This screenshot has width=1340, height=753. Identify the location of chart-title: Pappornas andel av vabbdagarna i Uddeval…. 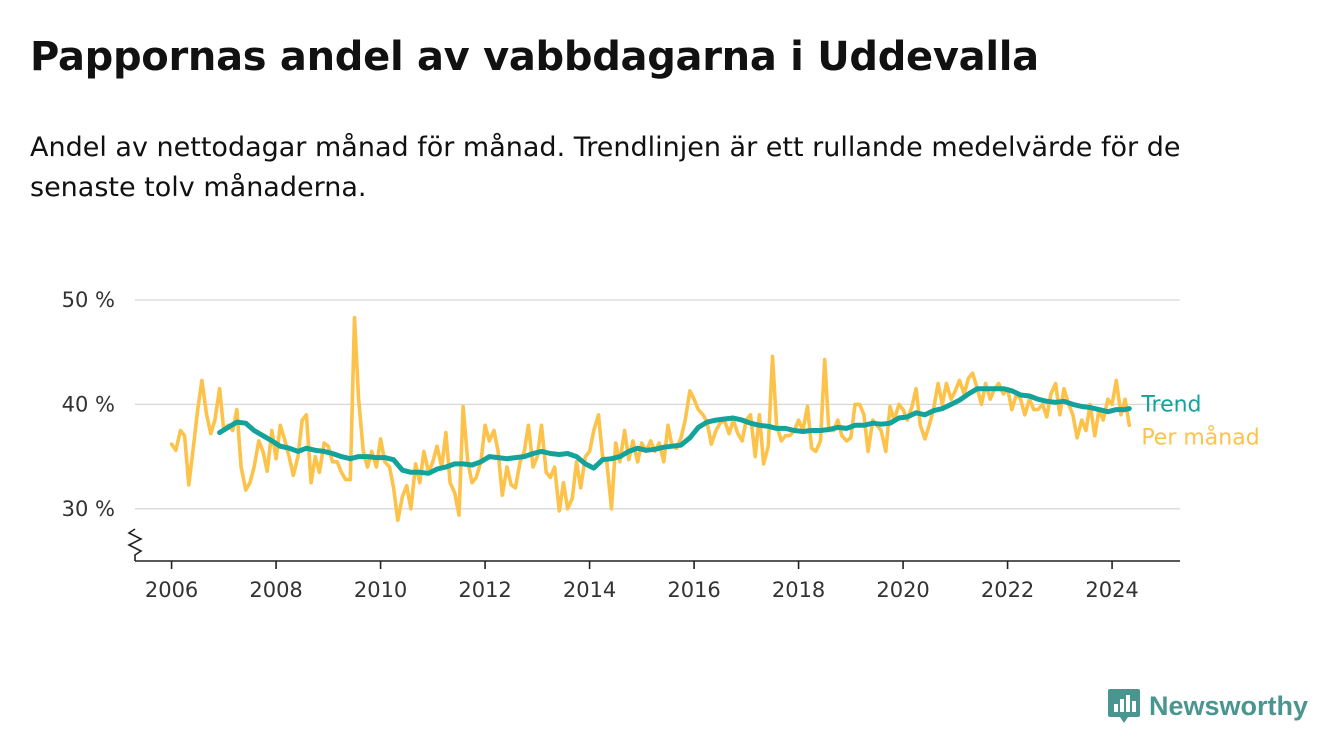
(534, 57).